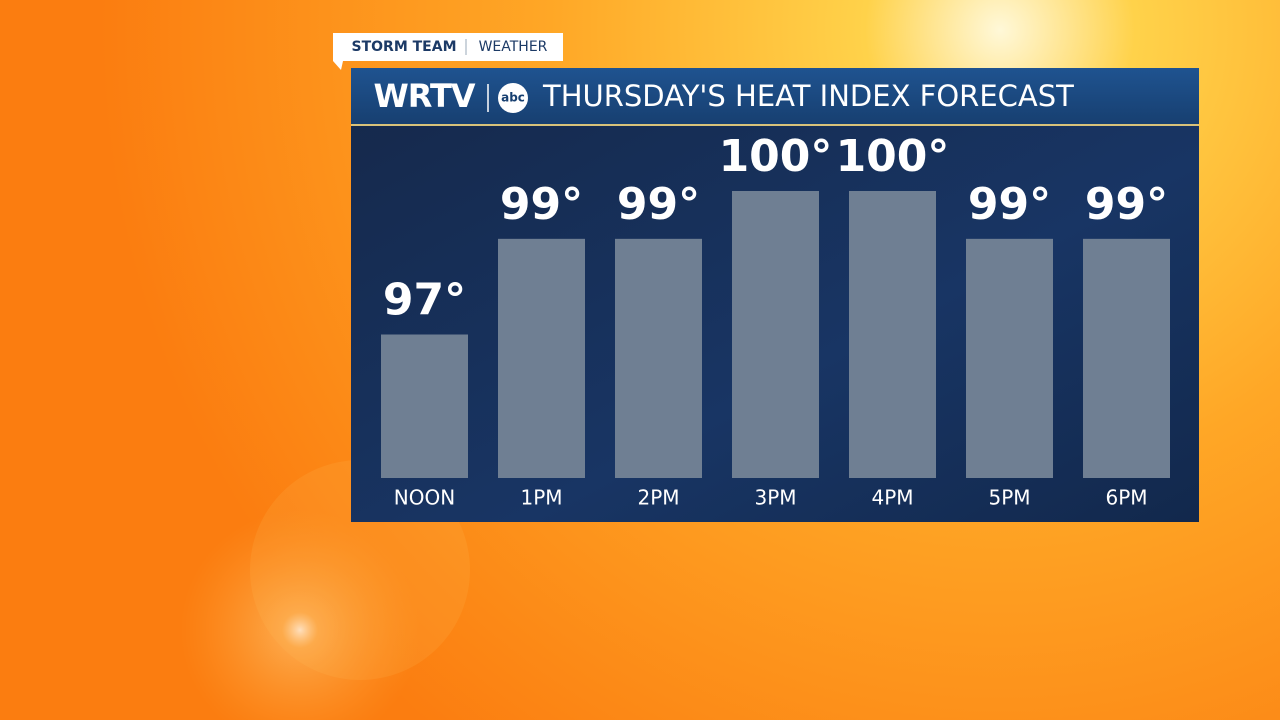 This screenshot has width=1280, height=724. Describe the element at coordinates (775, 125) in the screenshot. I see `header-rule` at that location.